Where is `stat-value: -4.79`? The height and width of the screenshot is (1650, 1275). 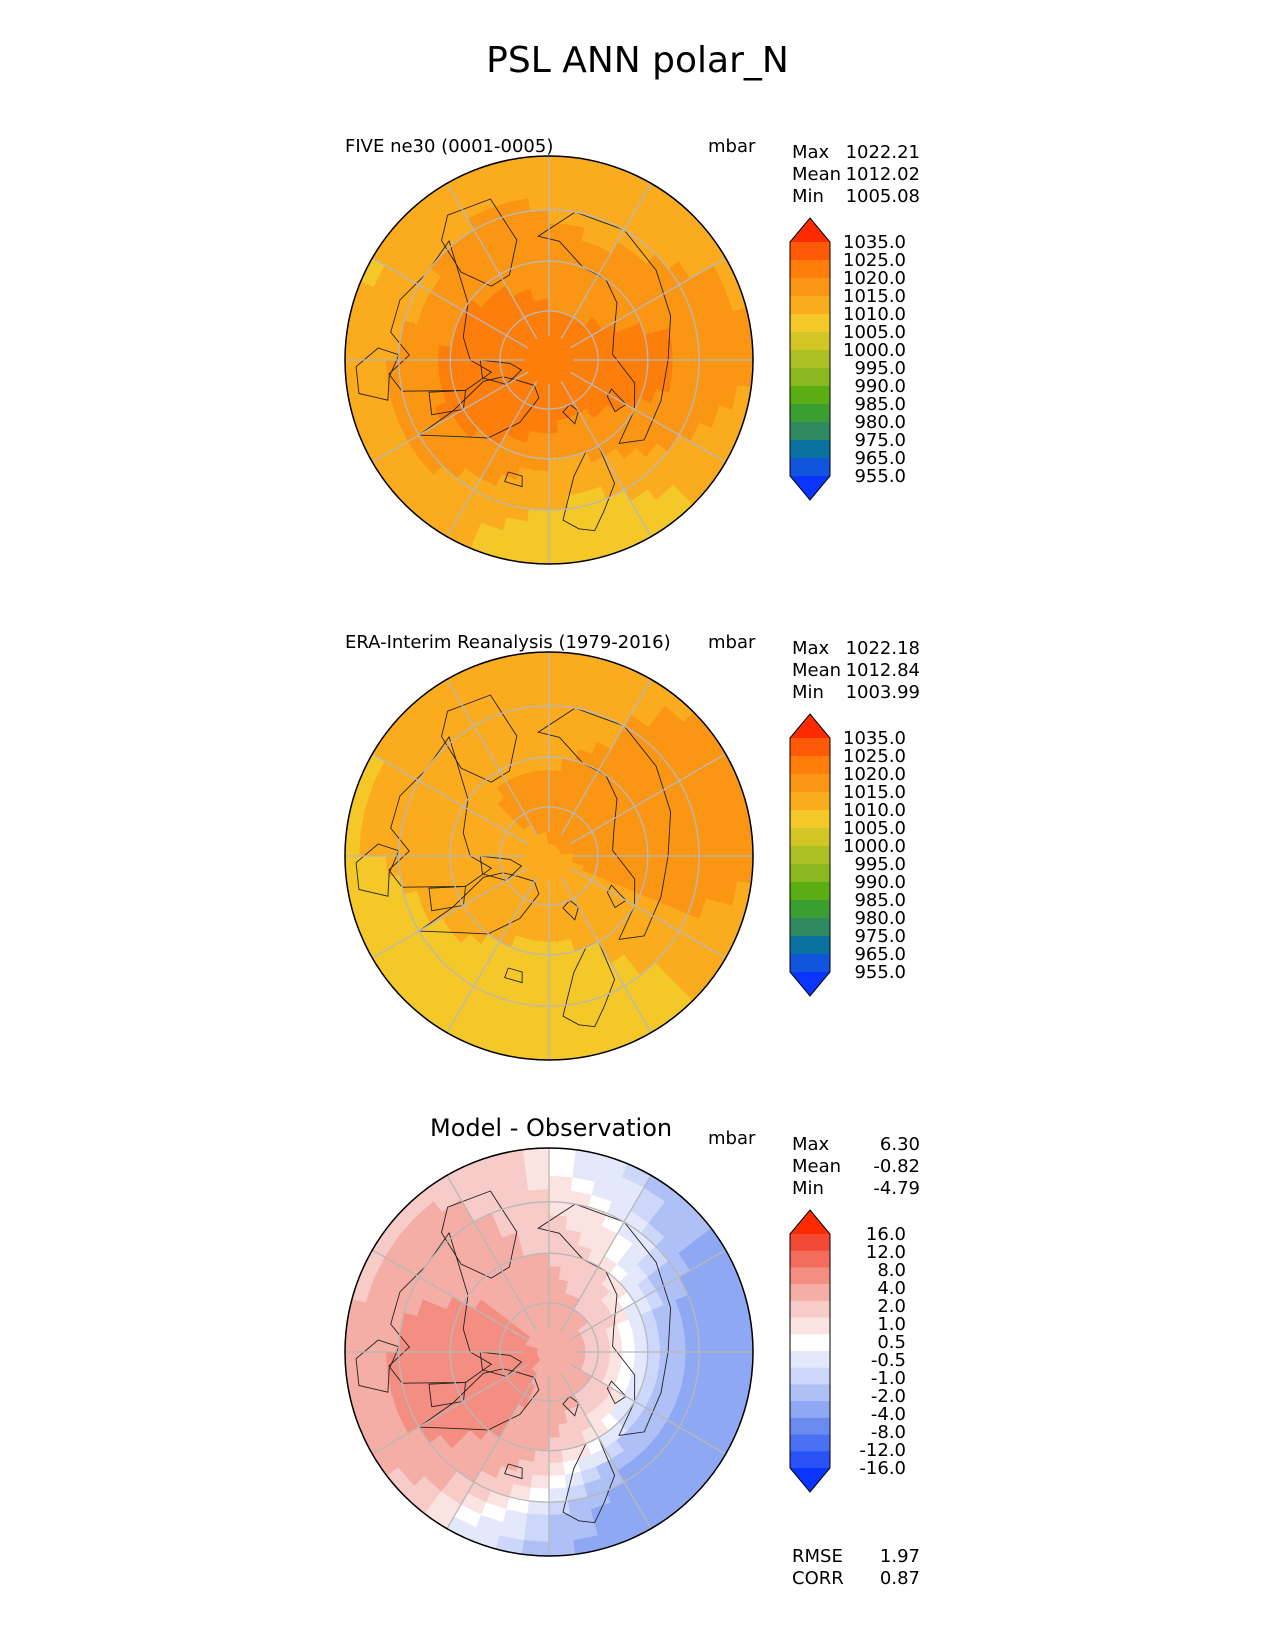
stat-value: -4.79 is located at coordinates (896, 1188).